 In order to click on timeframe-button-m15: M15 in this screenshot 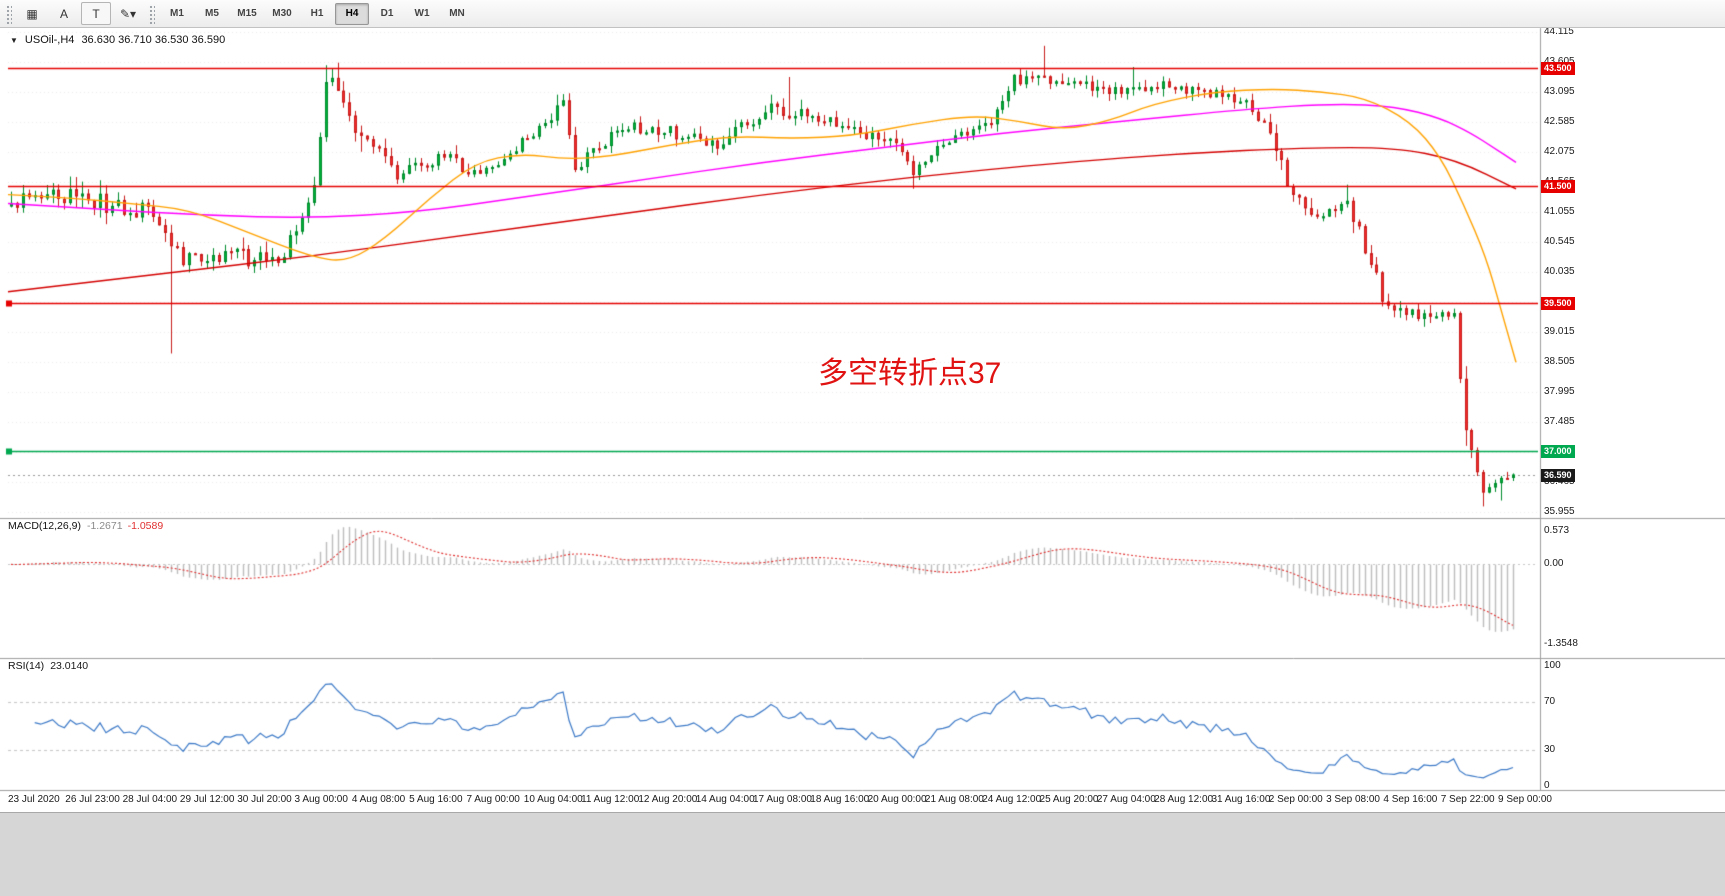, I will do `click(247, 13)`.